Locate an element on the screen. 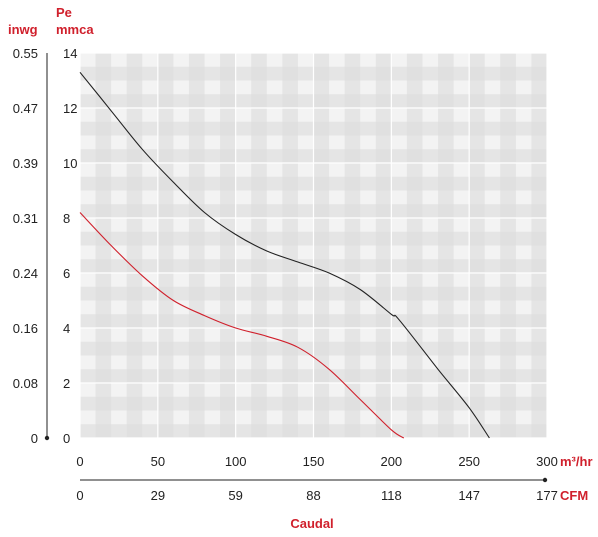 The height and width of the screenshot is (537, 598). x-tick-label: 200 is located at coordinates (391, 461).